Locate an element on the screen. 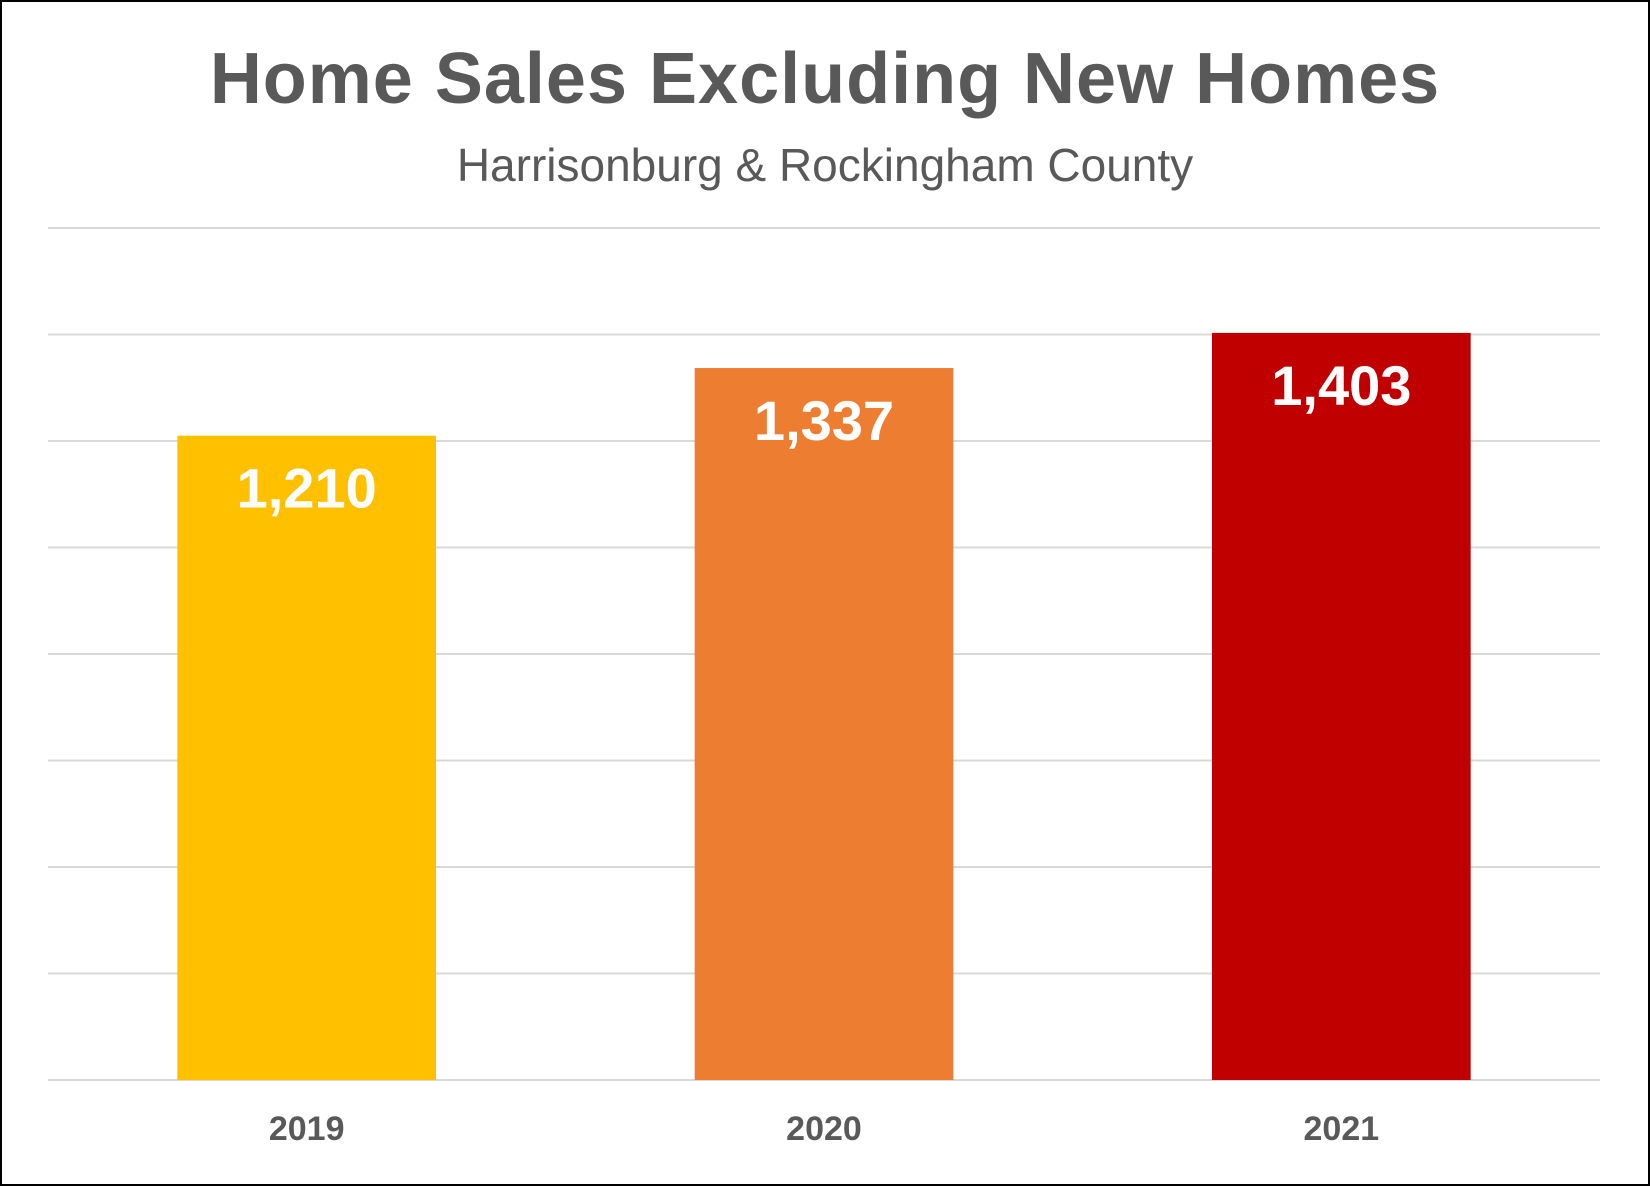 The height and width of the screenshot is (1186, 1650). x-tick-label: 2021 is located at coordinates (1342, 1129).